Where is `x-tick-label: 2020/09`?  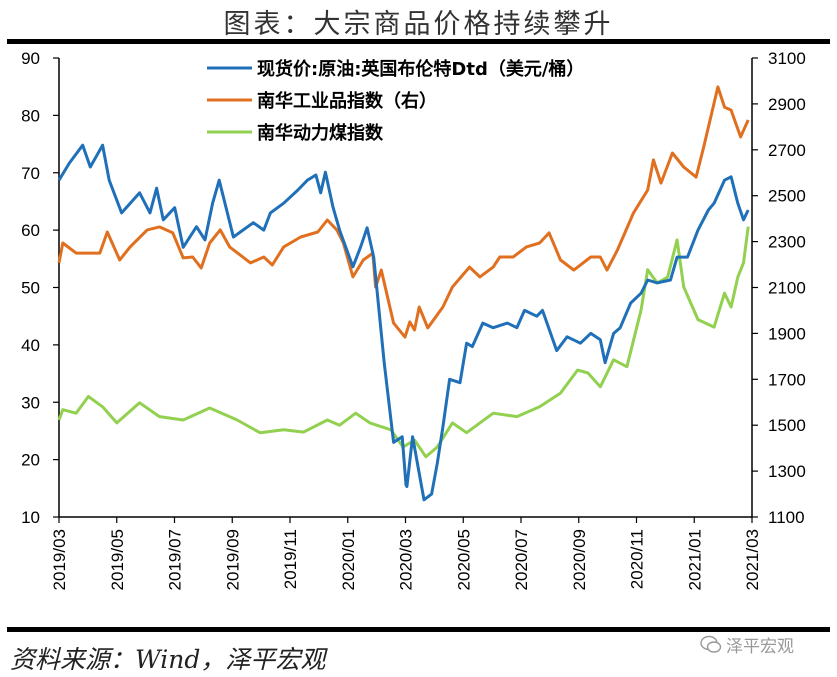
x-tick-label: 2020/09 is located at coordinates (579, 559).